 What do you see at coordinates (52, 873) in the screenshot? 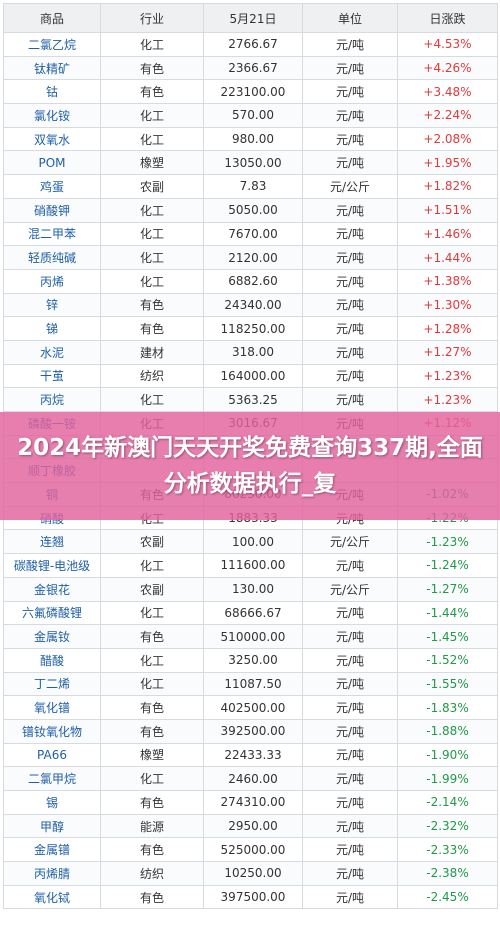
I see `commodity-name-cell: 丙烯腈` at bounding box center [52, 873].